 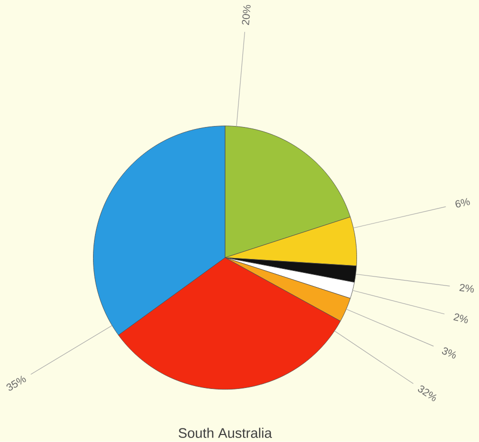 What do you see at coordinates (427, 394) in the screenshot?
I see `data-label: 32%` at bounding box center [427, 394].